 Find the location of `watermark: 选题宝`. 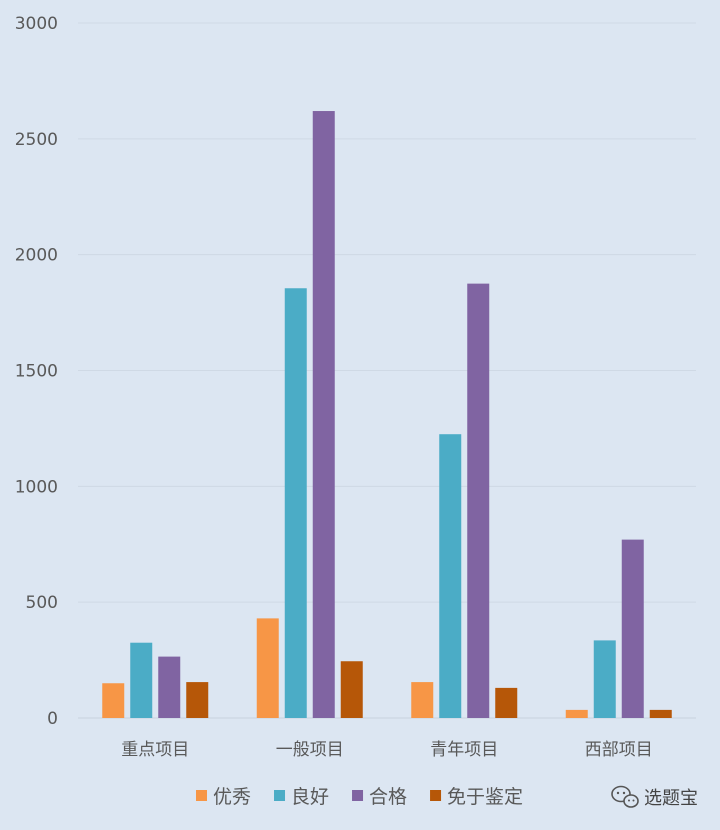

watermark: 选题宝 is located at coordinates (654, 797).